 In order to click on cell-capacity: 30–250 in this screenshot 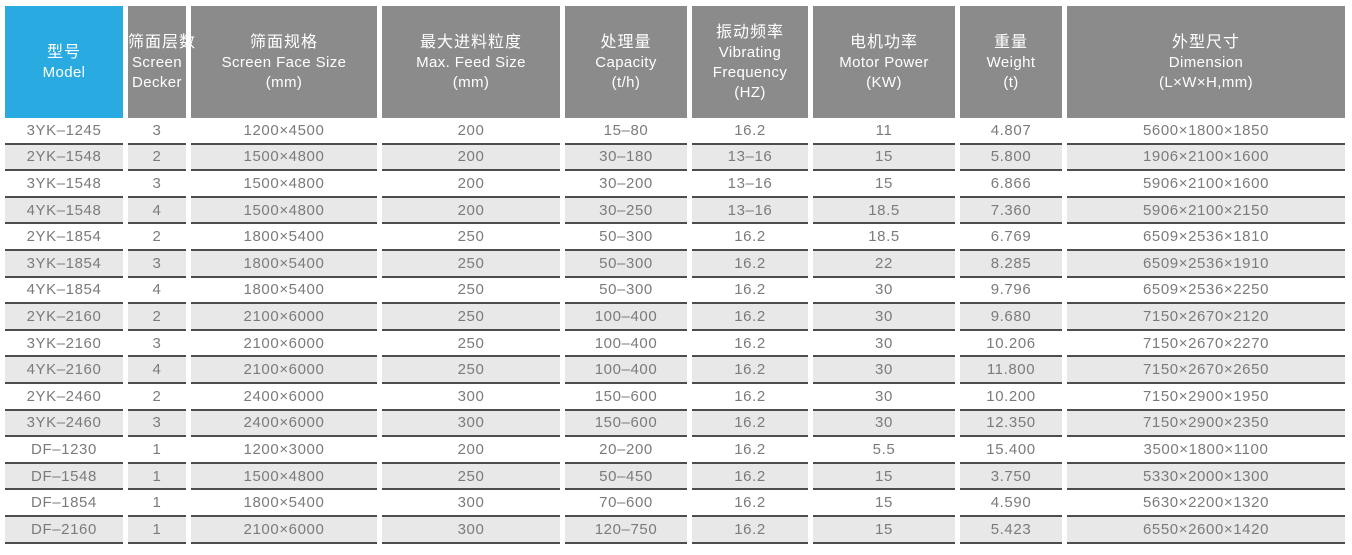, I will do `click(626, 211)`.